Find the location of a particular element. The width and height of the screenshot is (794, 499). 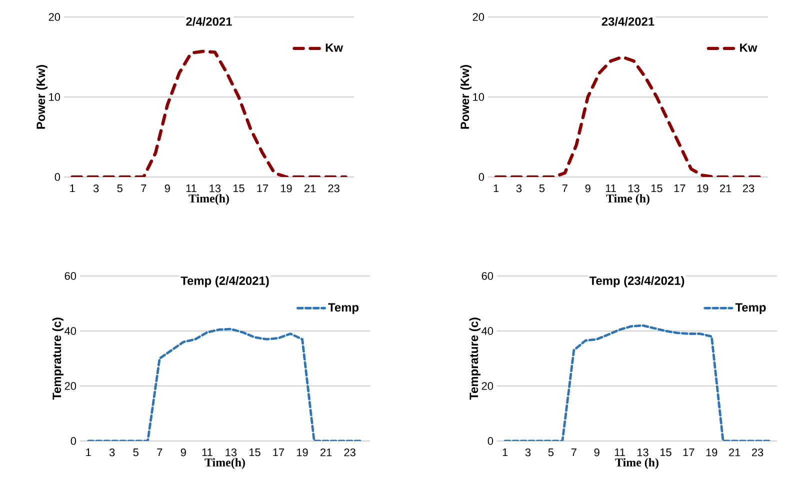

chart-title: 23/4/2021 is located at coordinates (628, 21).